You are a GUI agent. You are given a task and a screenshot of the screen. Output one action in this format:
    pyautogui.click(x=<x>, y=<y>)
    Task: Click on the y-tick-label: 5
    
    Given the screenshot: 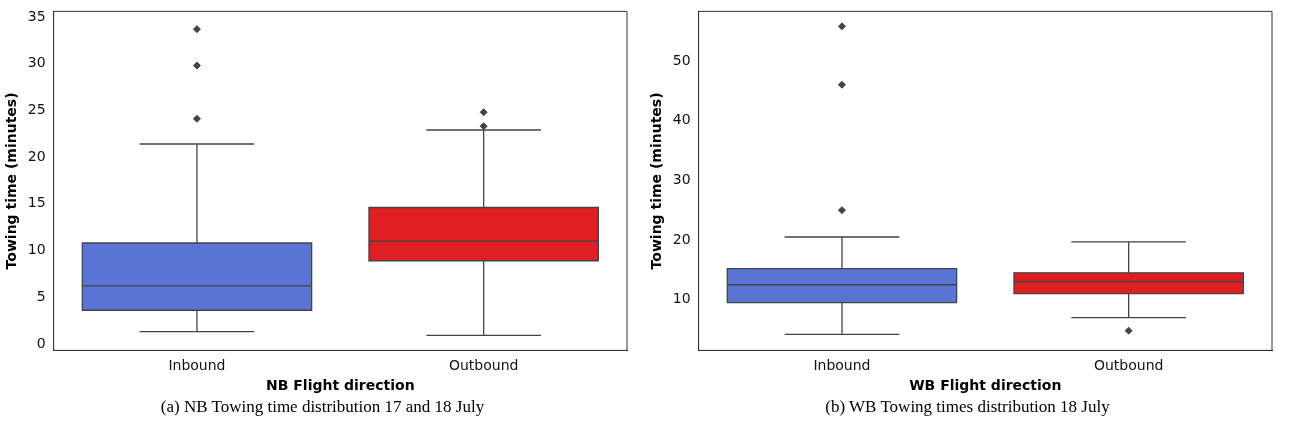 What is the action you would take?
    pyautogui.click(x=41, y=295)
    